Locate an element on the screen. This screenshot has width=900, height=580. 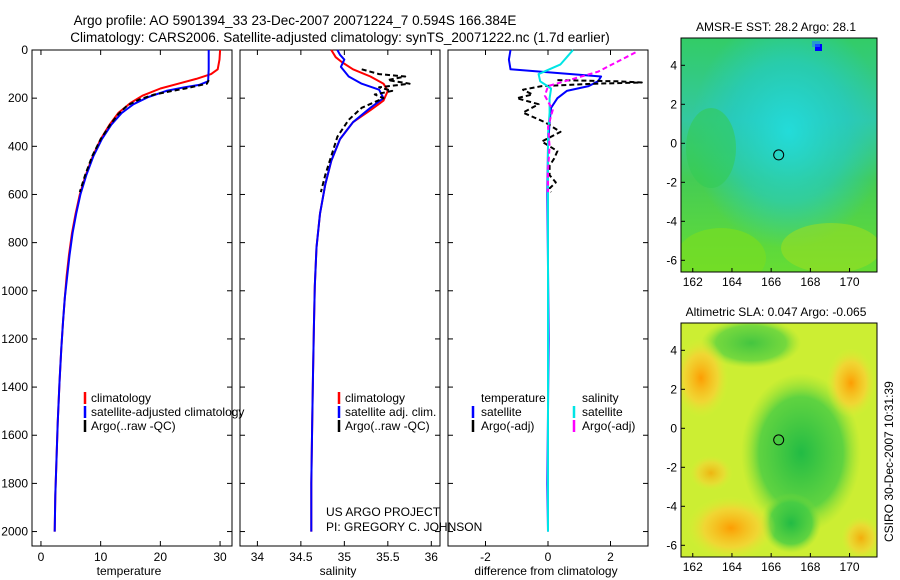
series-line-satellite-adj-clim- is located at coordinates (347, 290).